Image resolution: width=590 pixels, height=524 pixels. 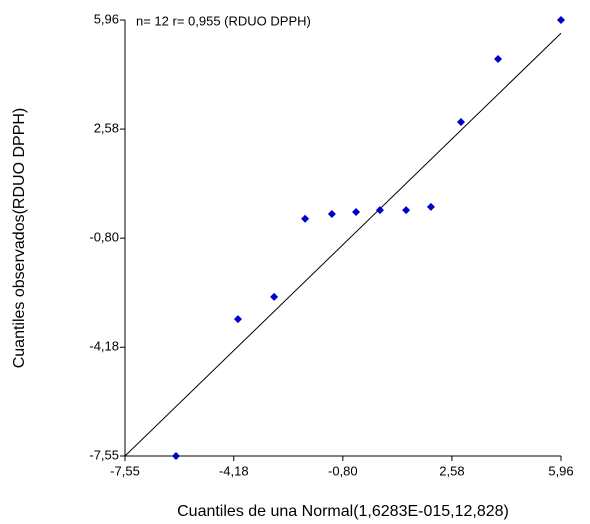 What do you see at coordinates (104, 346) in the screenshot?
I see `y-tick-label: -4,18` at bounding box center [104, 346].